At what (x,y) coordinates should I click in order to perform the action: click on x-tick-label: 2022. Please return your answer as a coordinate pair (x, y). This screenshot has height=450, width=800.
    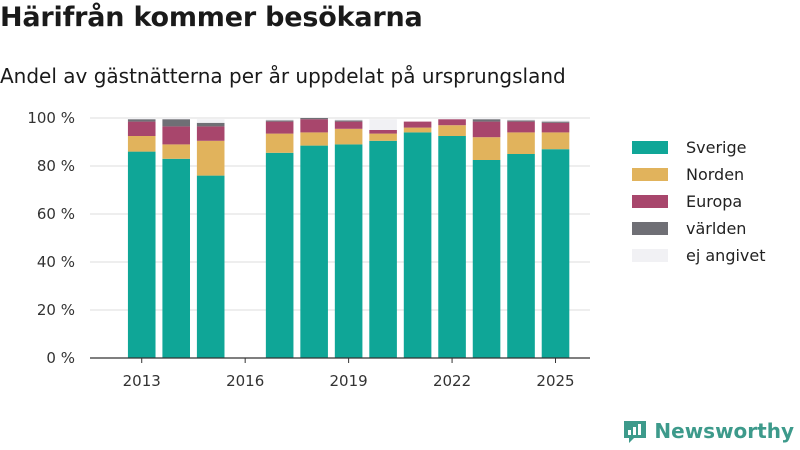
    Looking at the image, I should click on (452, 381).